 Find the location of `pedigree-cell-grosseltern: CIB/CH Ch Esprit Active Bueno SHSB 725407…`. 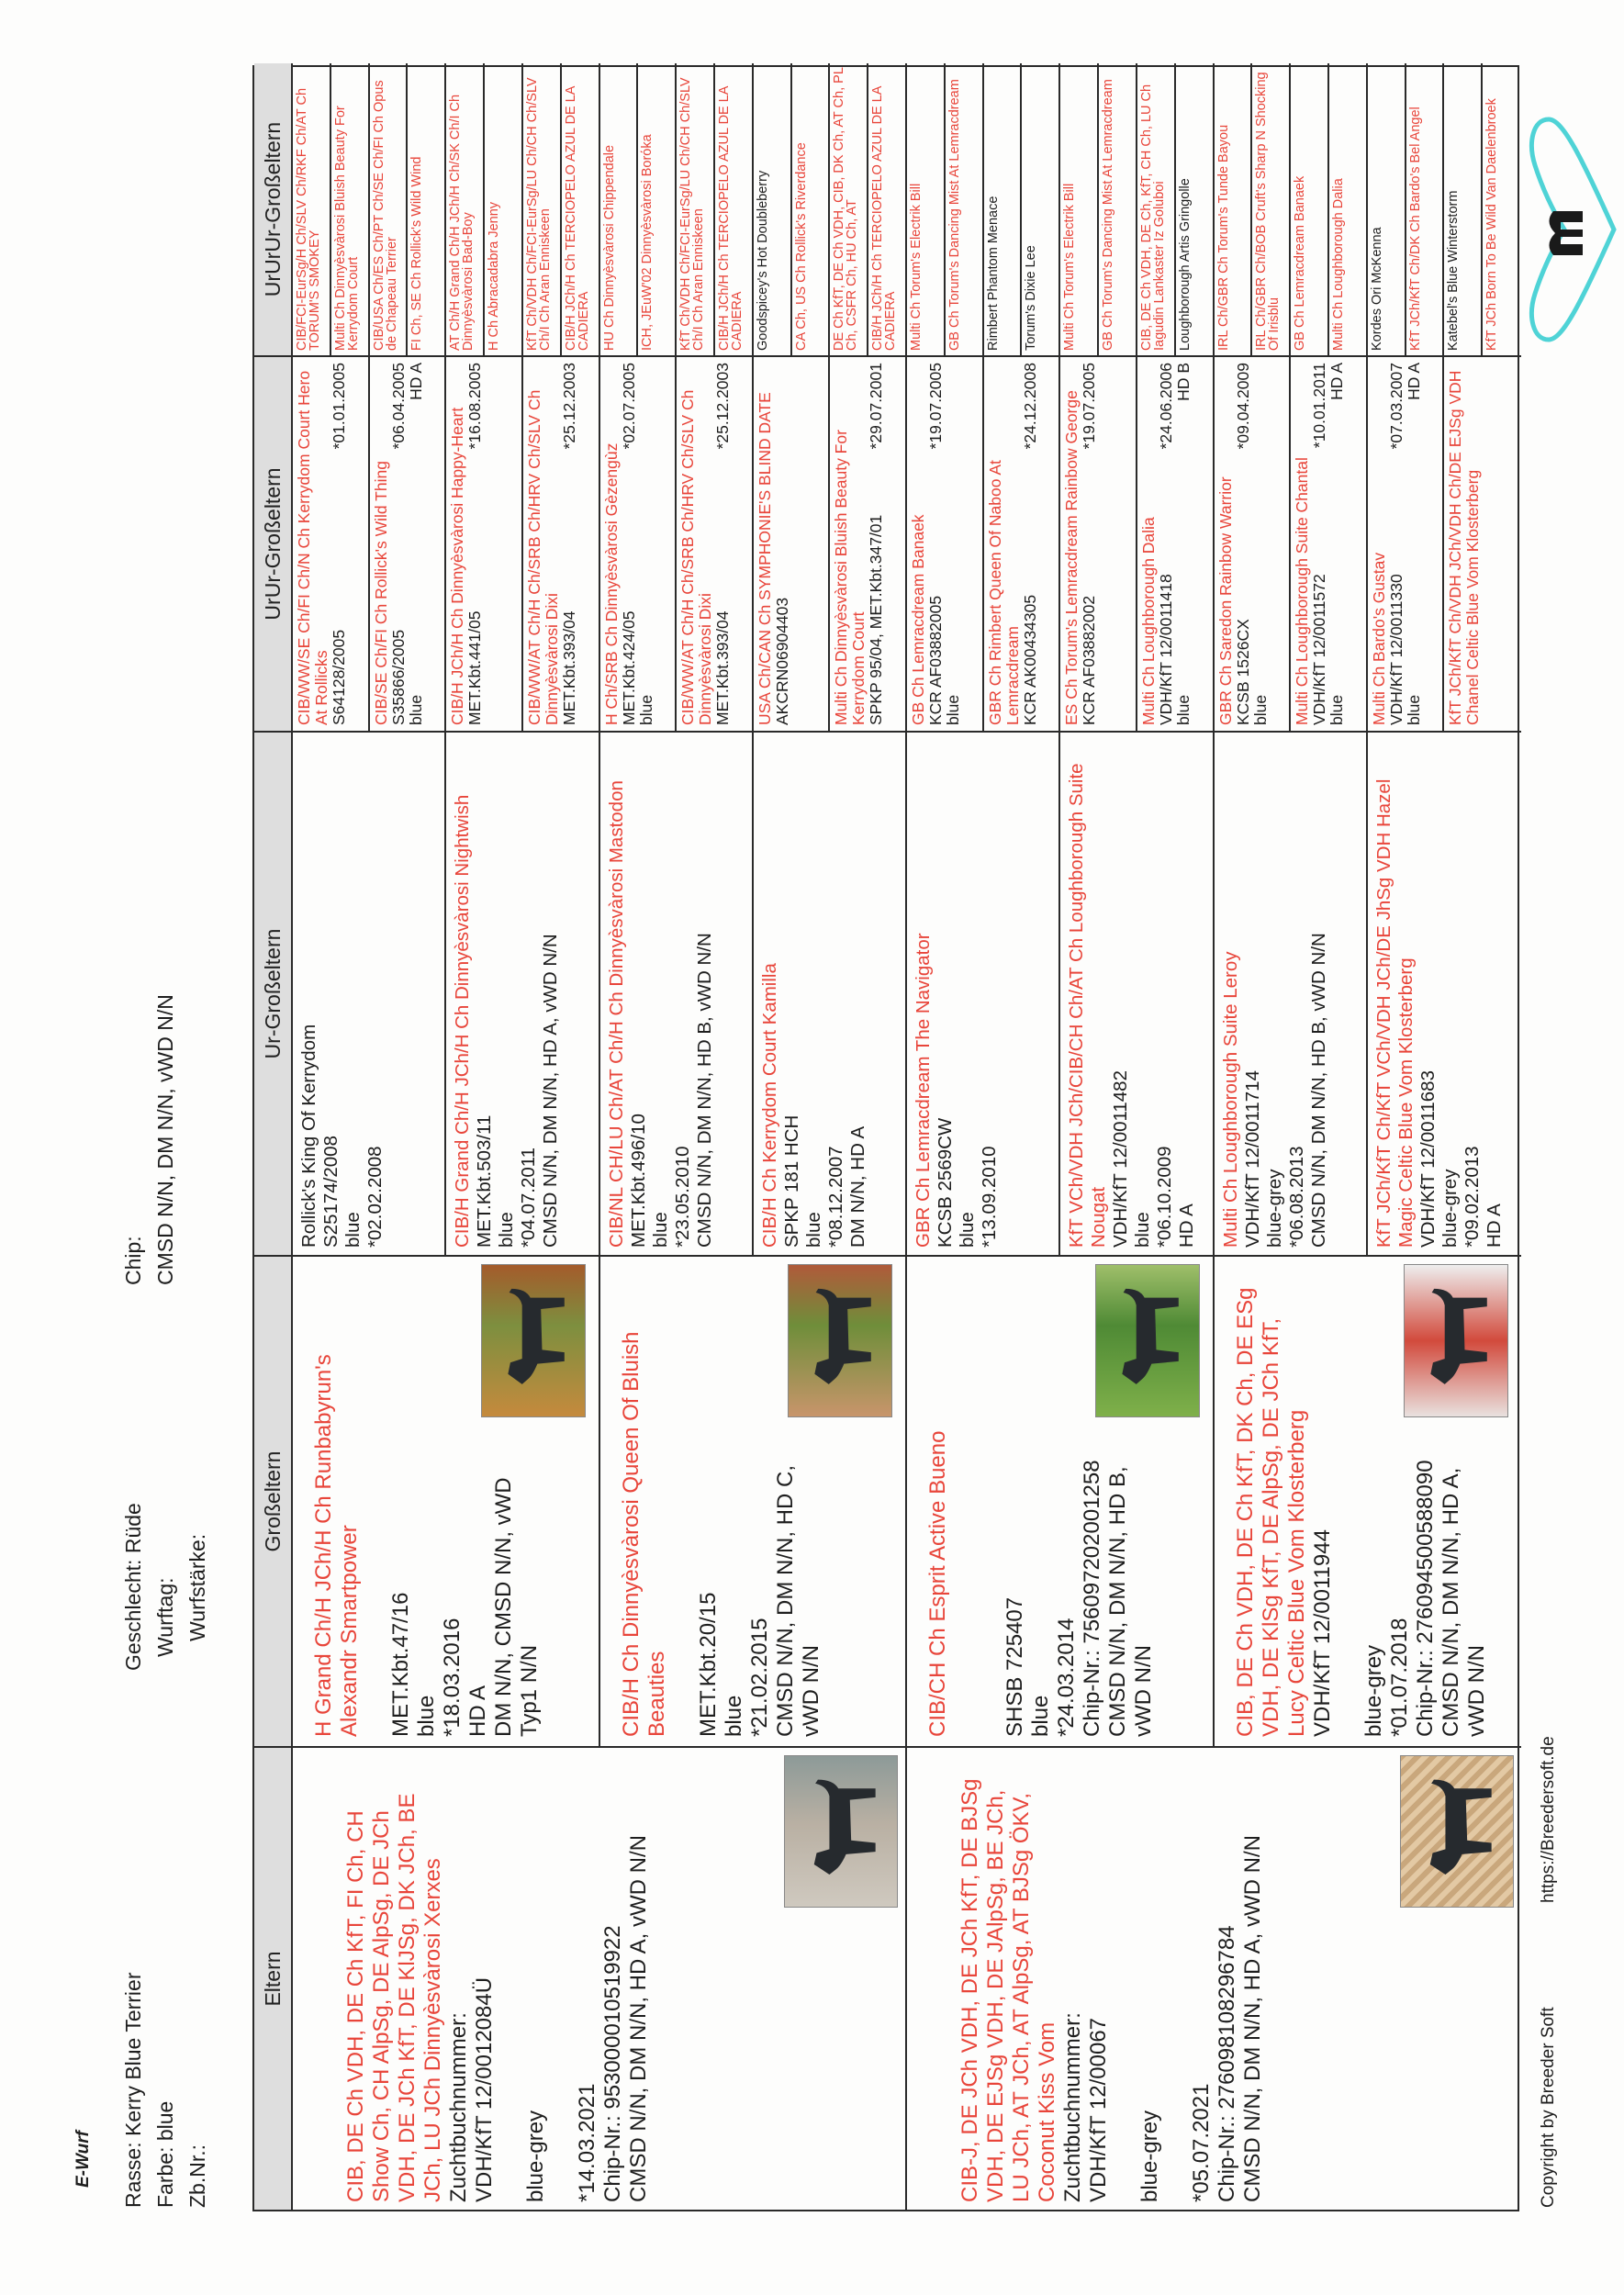

pedigree-cell-grosseltern: CIB/CH Ch Esprit Active Bueno SHSB 725407… is located at coordinates (1061, 1500).